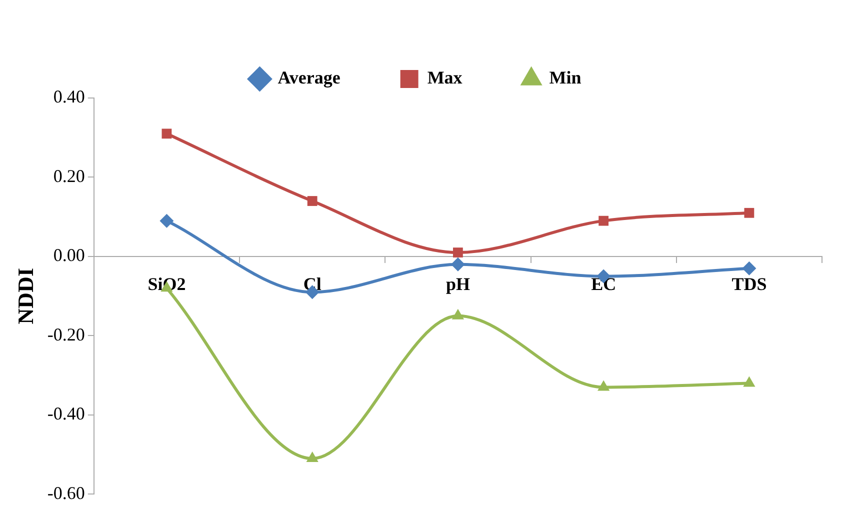 The height and width of the screenshot is (508, 862). What do you see at coordinates (66, 334) in the screenshot?
I see `y-tick-label: -0.20` at bounding box center [66, 334].